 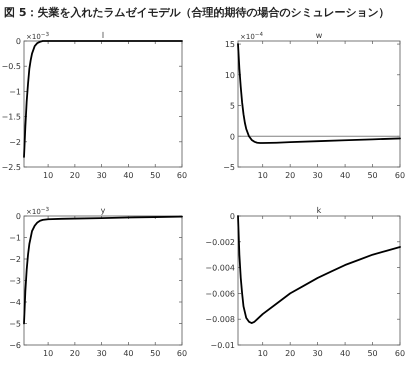 I want to click on chart-title: l, so click(x=103, y=35).